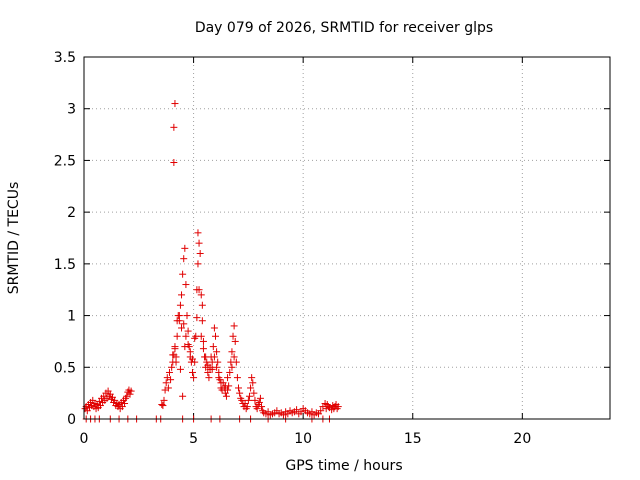  I want to click on y-tick-label: 2, so click(71, 213).